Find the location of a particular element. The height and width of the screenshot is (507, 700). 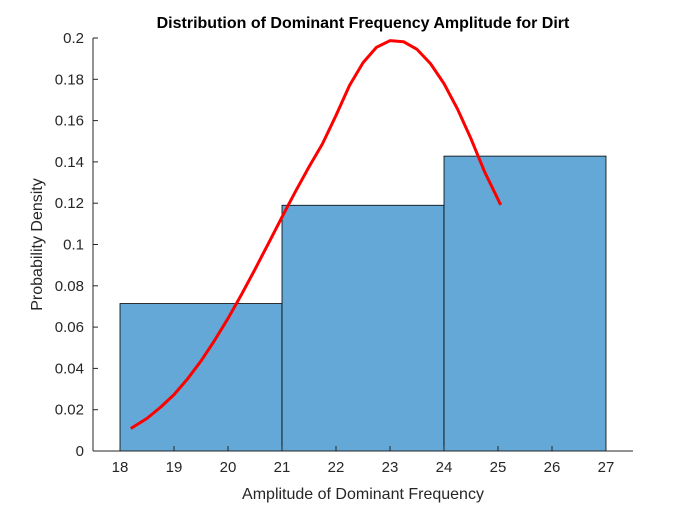

y-tick-label: 0.1 is located at coordinates (73, 245).